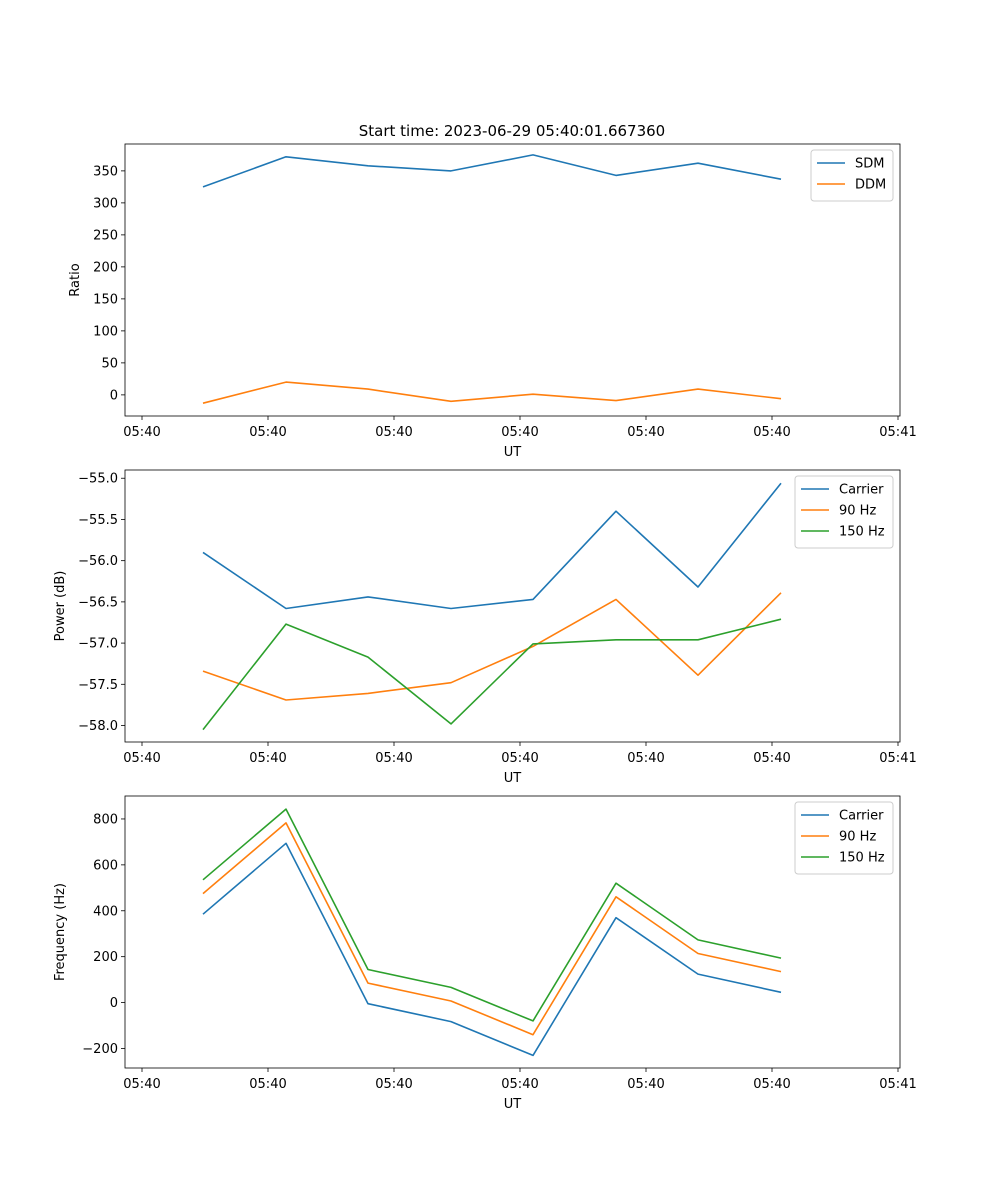 This screenshot has height=1200, width=1000. What do you see at coordinates (75, 279) in the screenshot?
I see `y-axis-label: Ratio` at bounding box center [75, 279].